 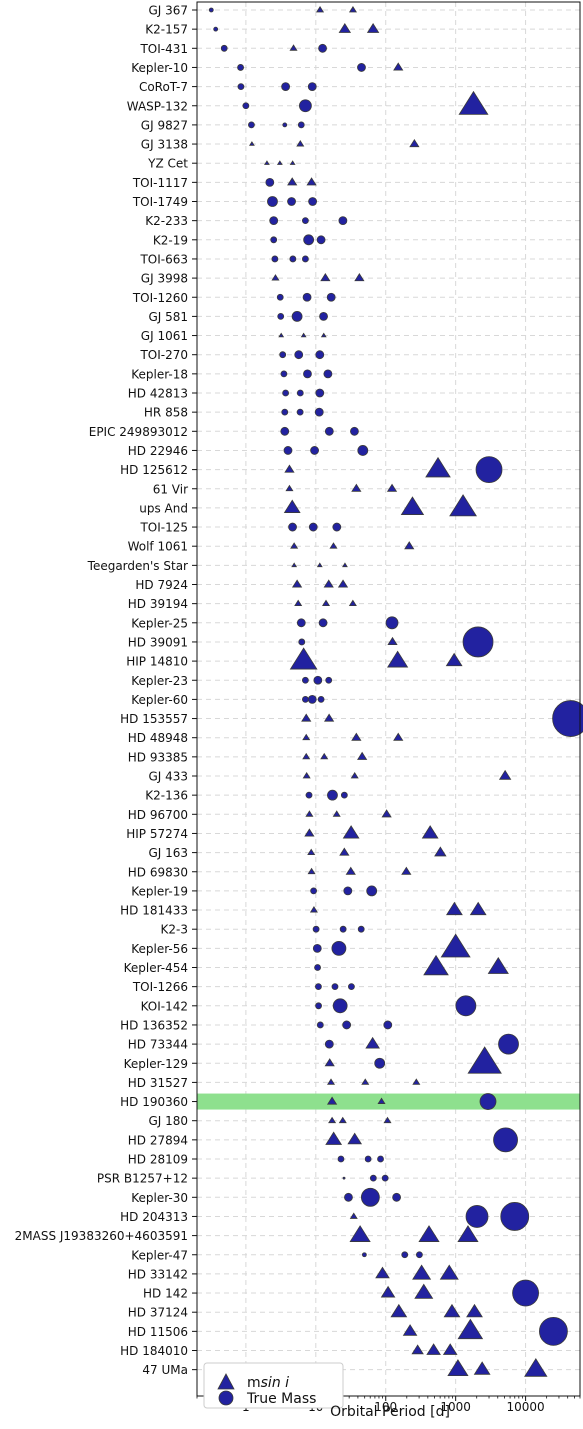 I want to click on system-label: Kepler-56, so click(x=159, y=949).